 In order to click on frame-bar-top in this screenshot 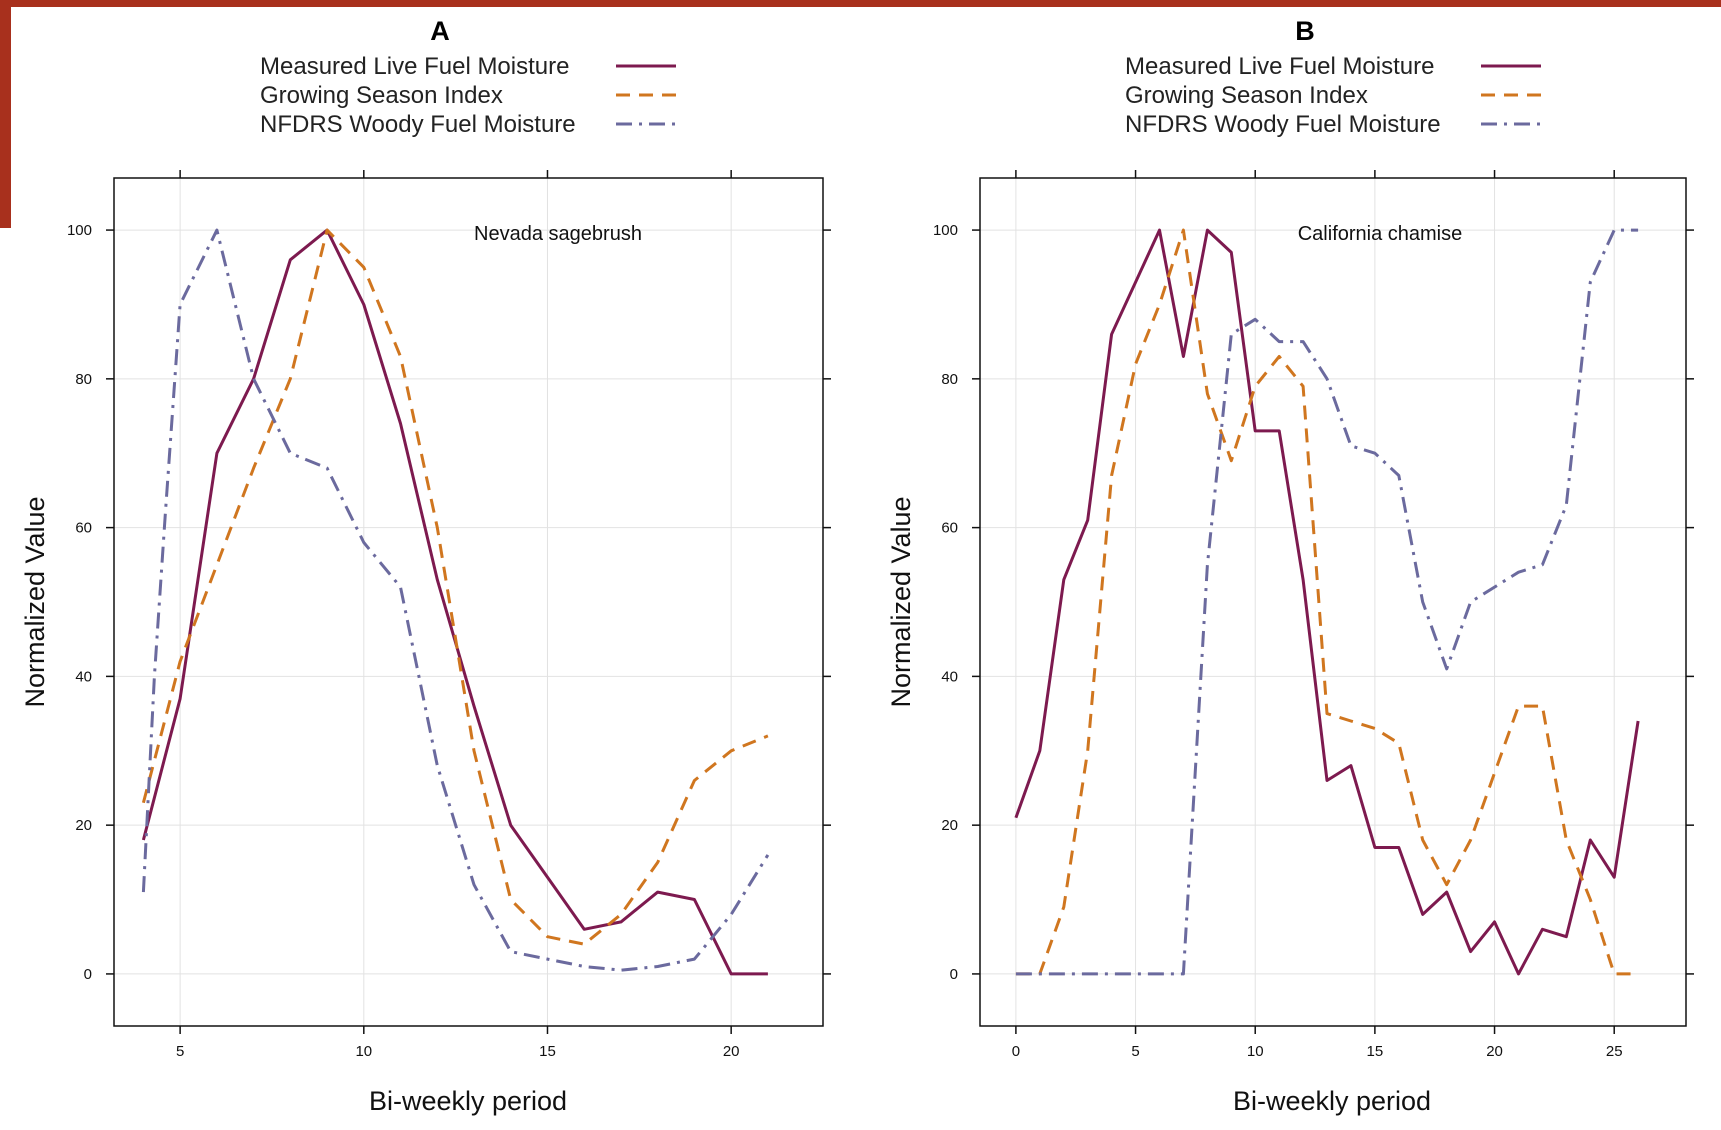, I will do `click(860, 3)`.